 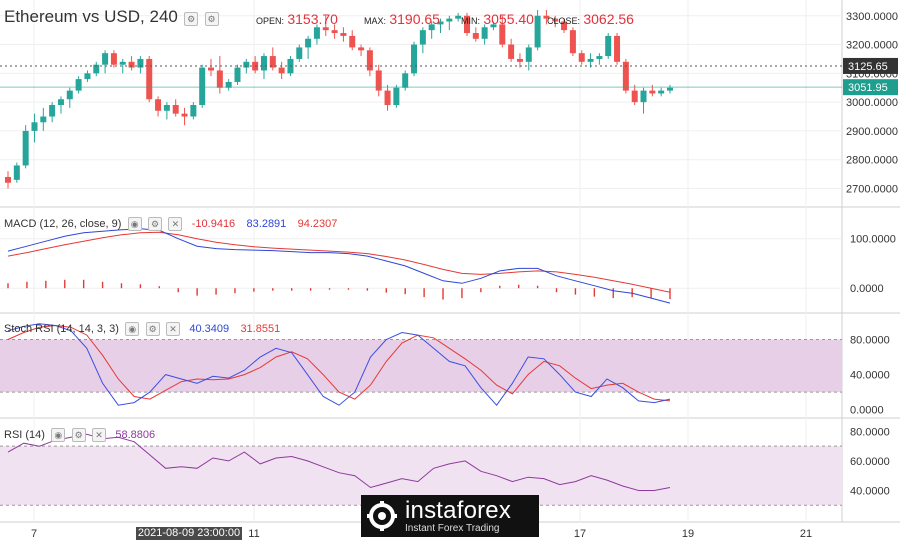 What do you see at coordinates (270, 21) in the screenshot?
I see `open-label: OPEN:` at bounding box center [270, 21].